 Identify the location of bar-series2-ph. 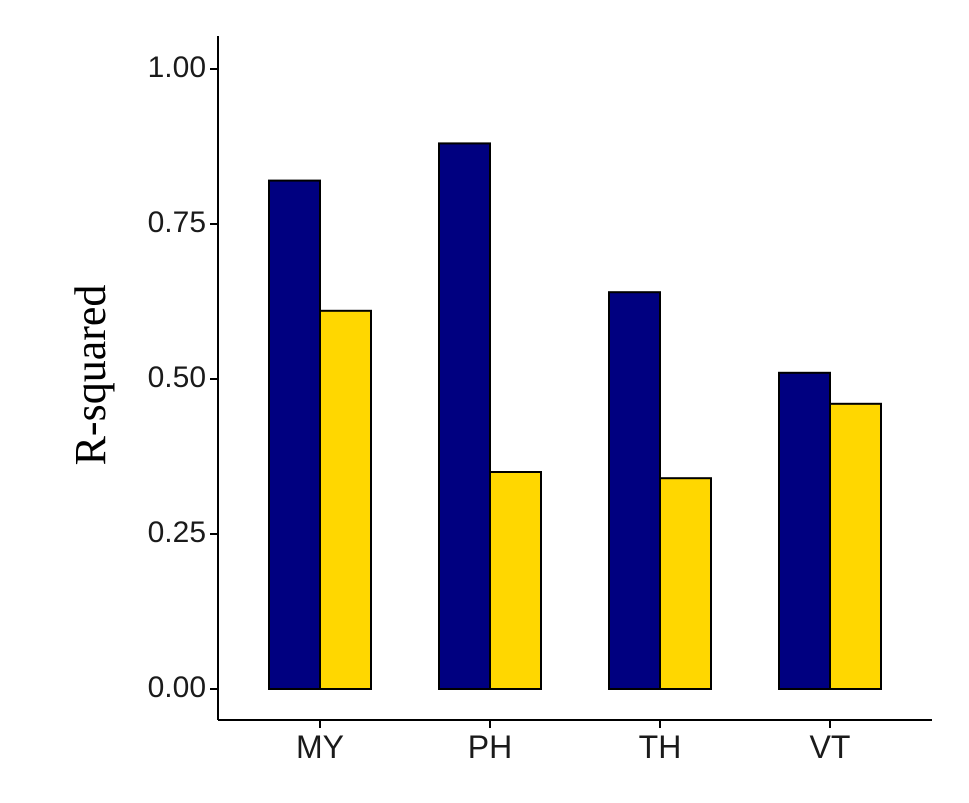
(515, 580).